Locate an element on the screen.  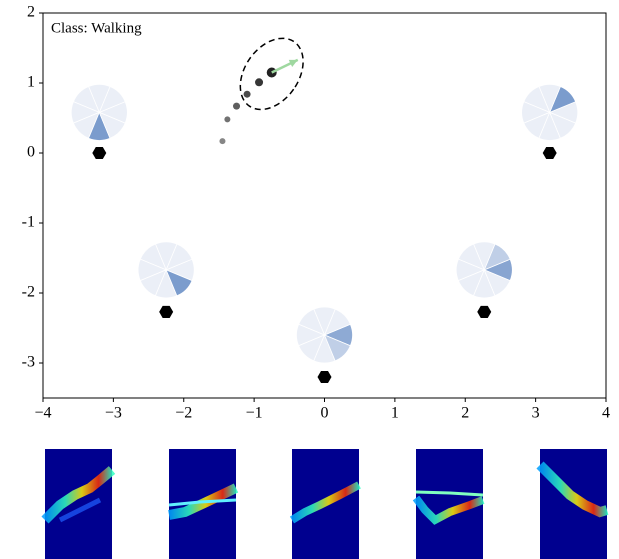
x-tick-label: 2 is located at coordinates (465, 413).